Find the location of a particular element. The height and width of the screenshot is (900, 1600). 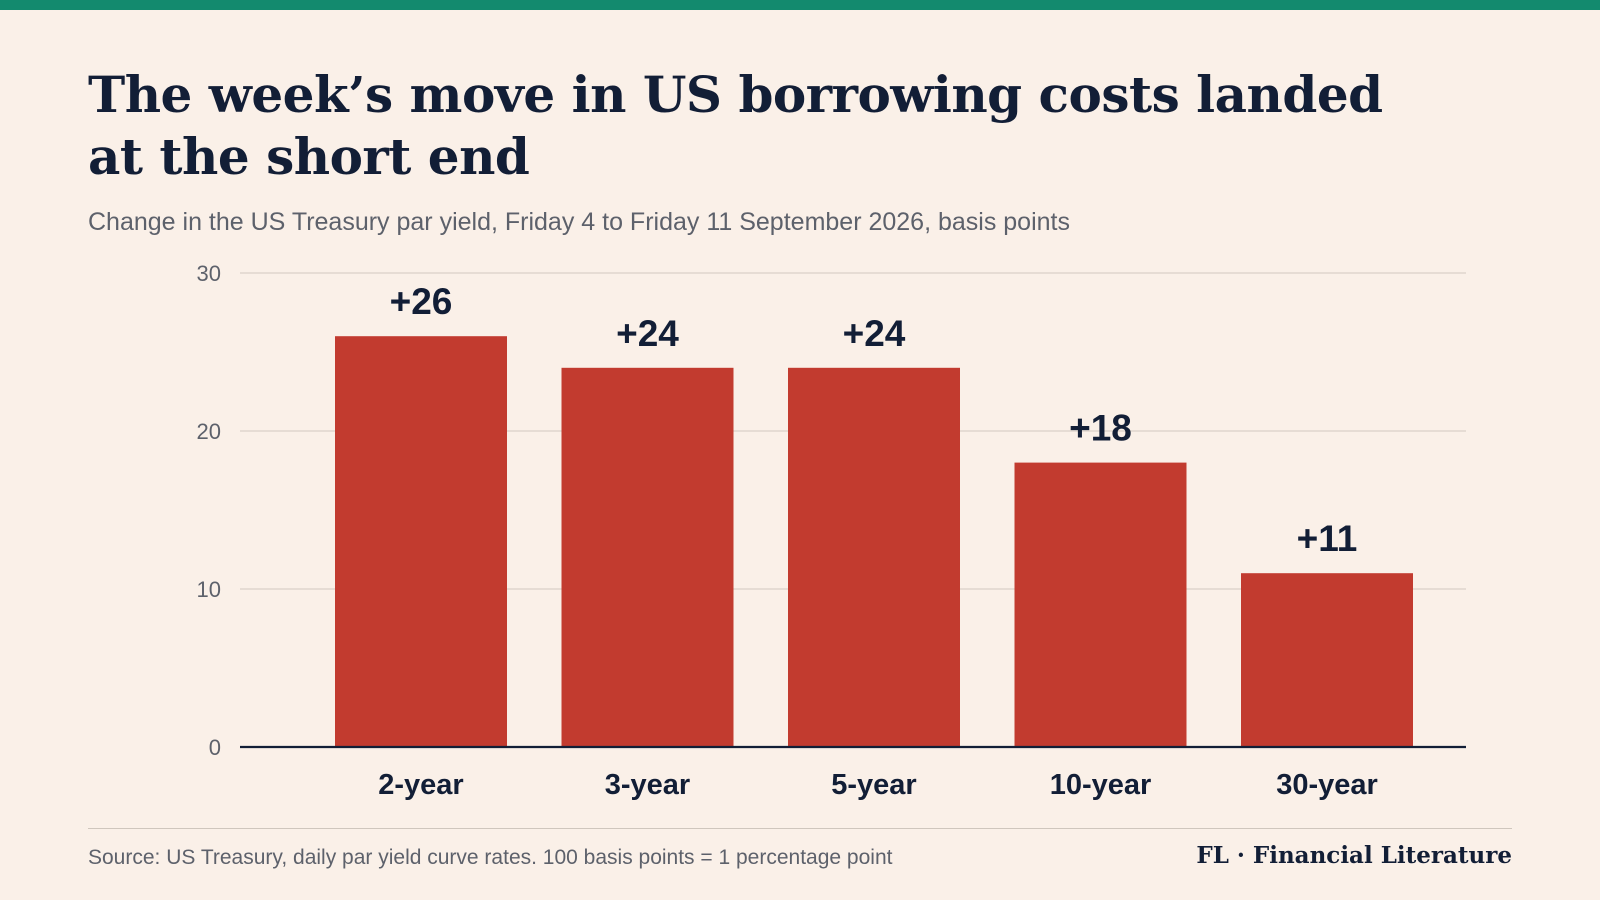

data-label: +26 is located at coordinates (421, 301).